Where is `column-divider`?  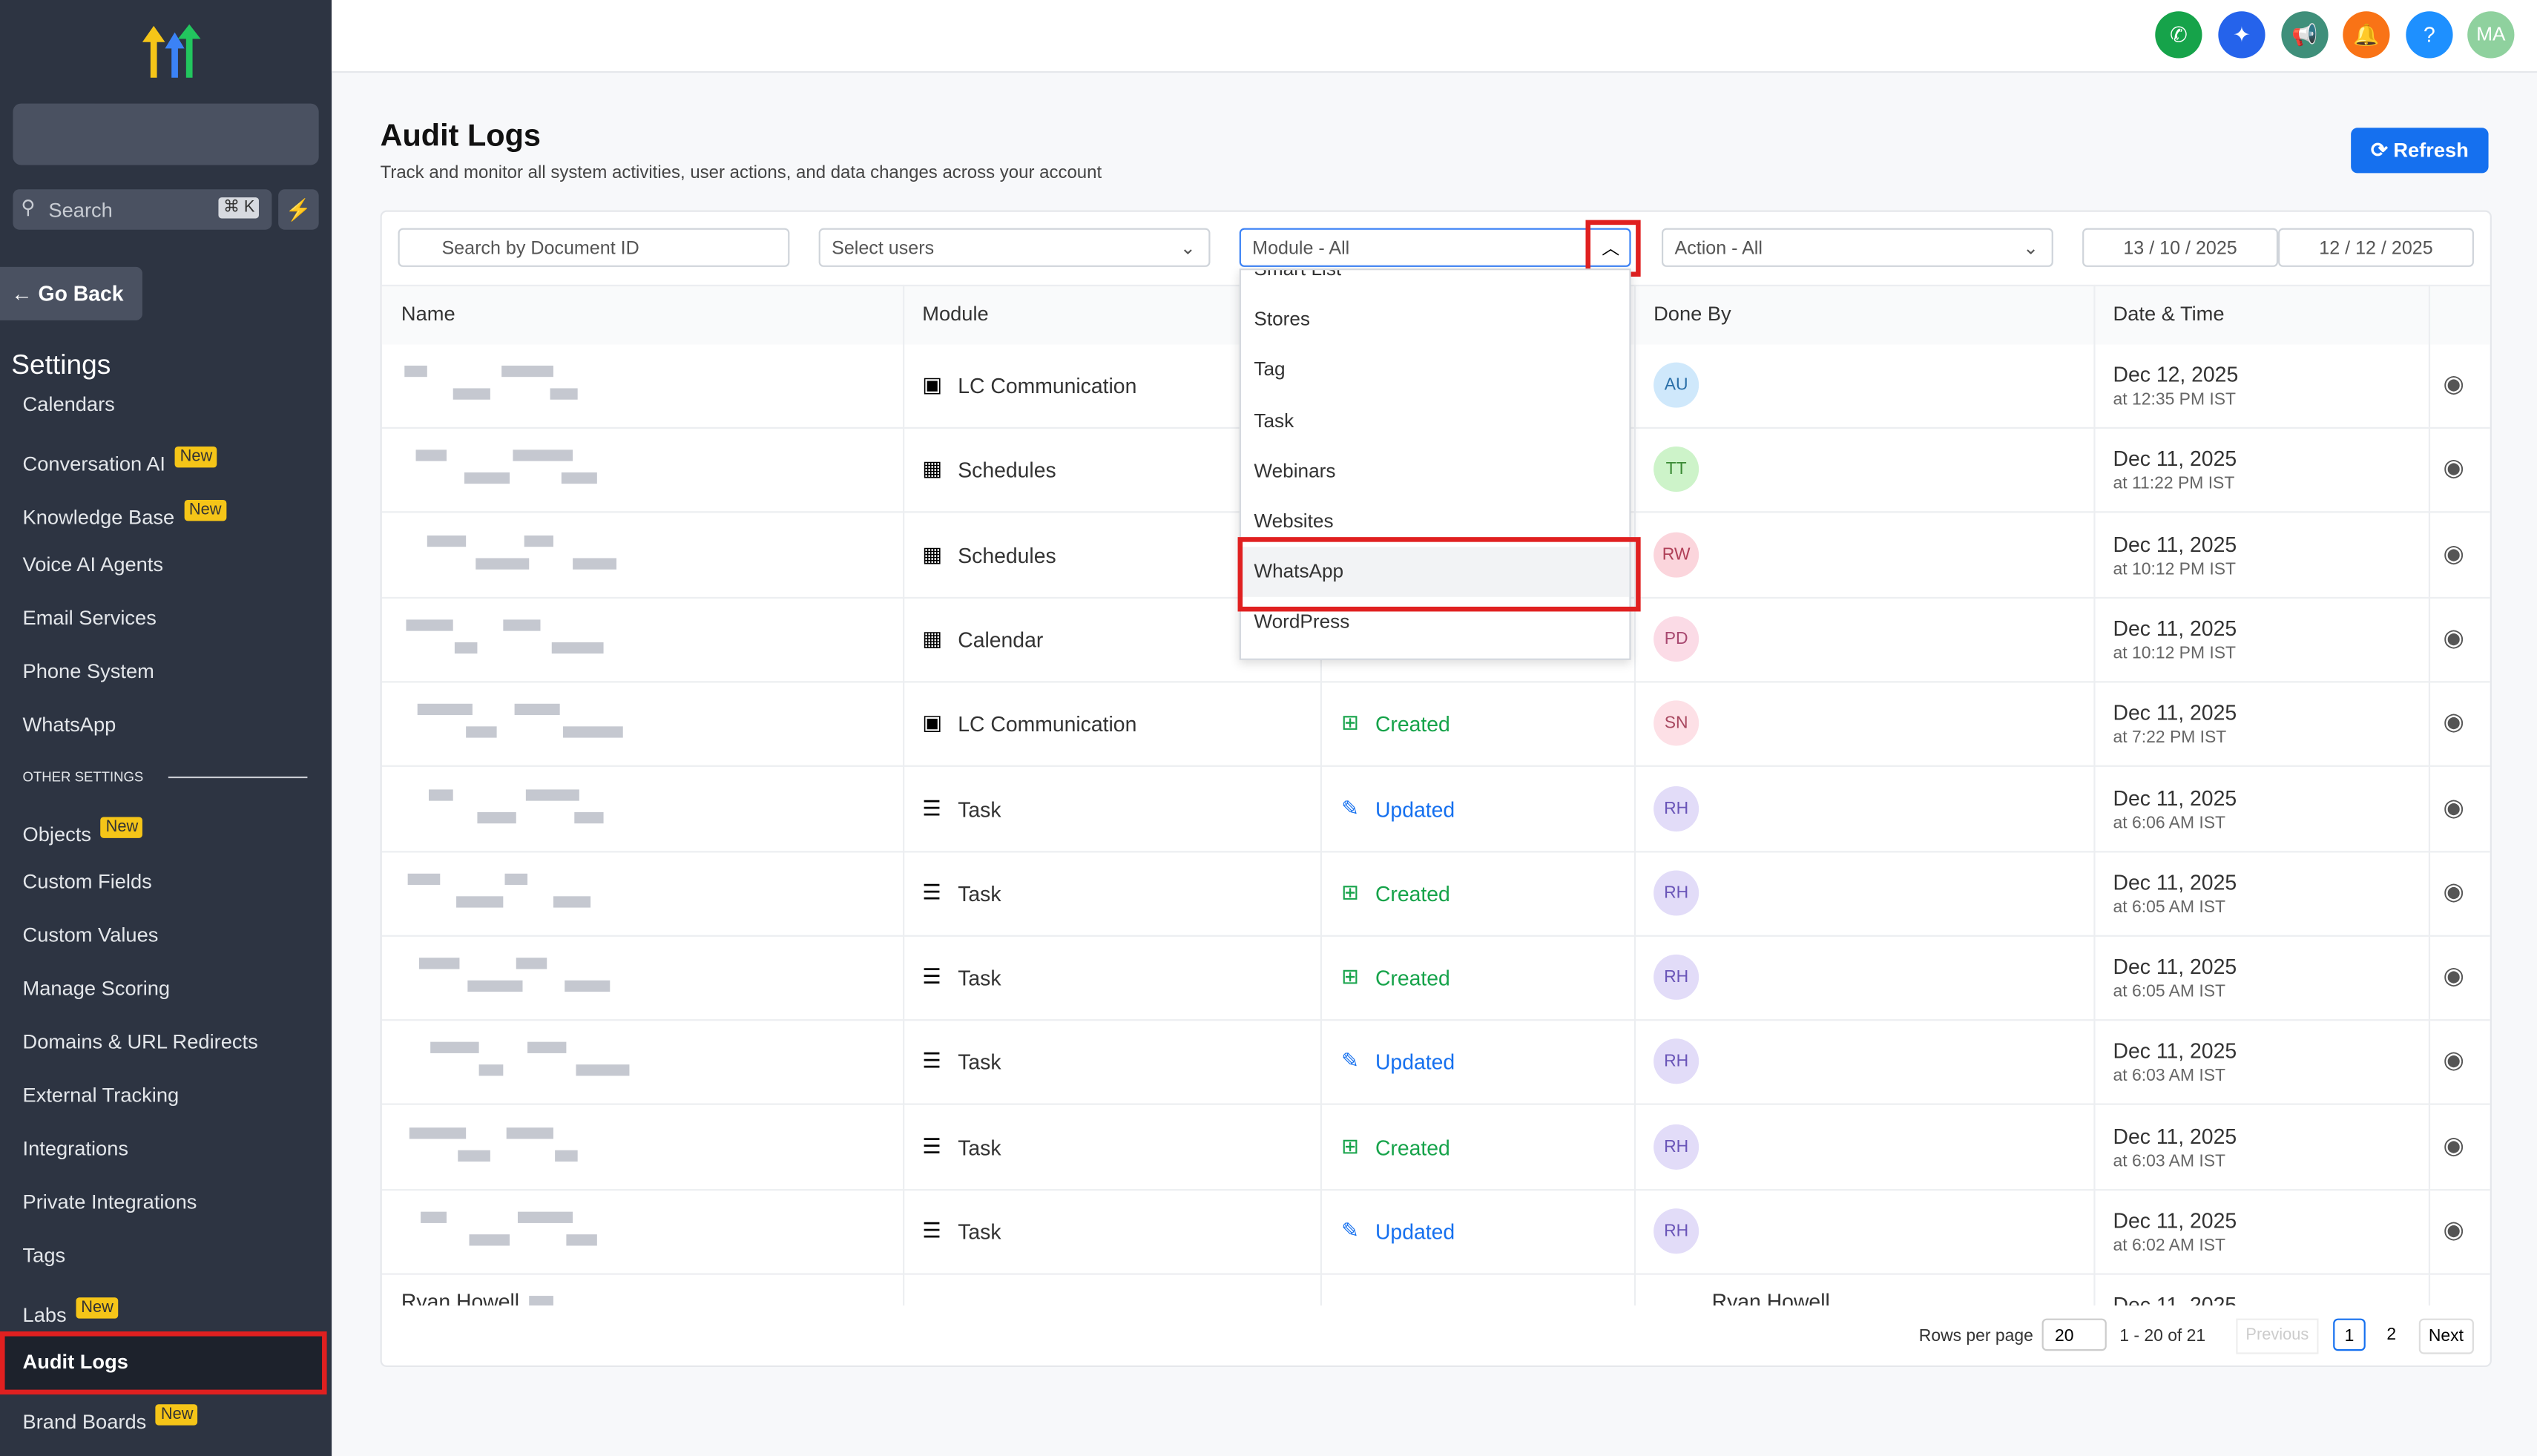
column-divider is located at coordinates (2094, 795).